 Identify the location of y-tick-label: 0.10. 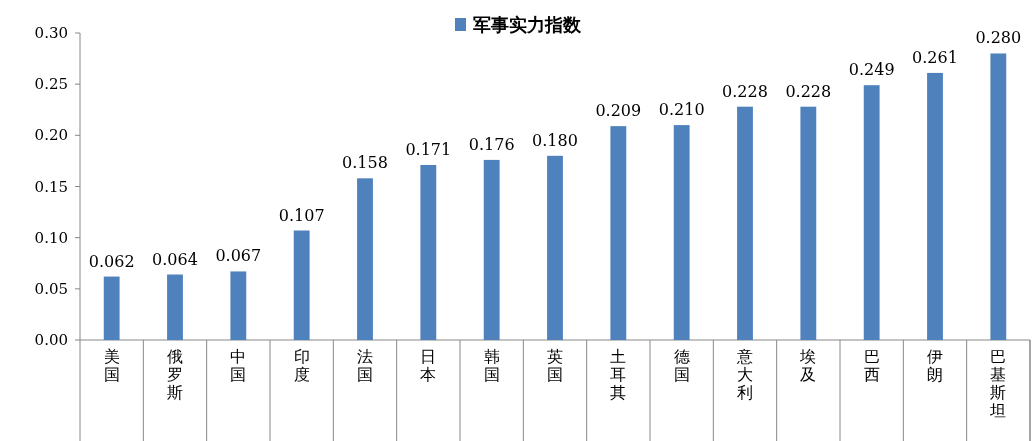
(51, 237).